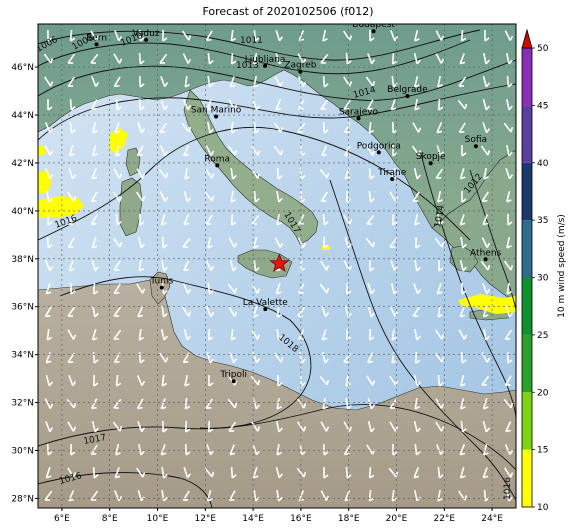 Image resolution: width=576 pixels, height=529 pixels. Describe the element at coordinates (217, 159) in the screenshot. I see `city-label: Roma` at that location.